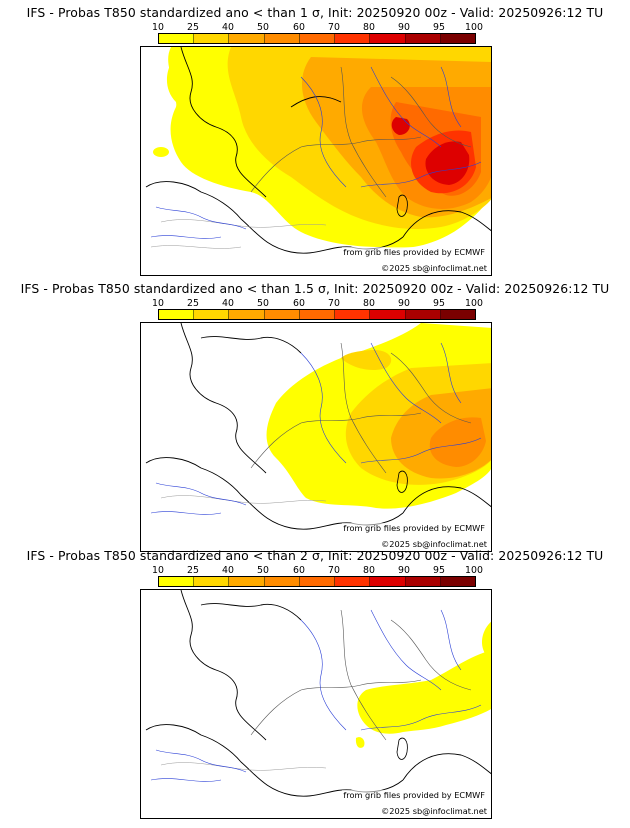 The width and height of the screenshot is (630, 828). Describe the element at coordinates (161, 152) in the screenshot. I see `prob-area-10-island` at that location.